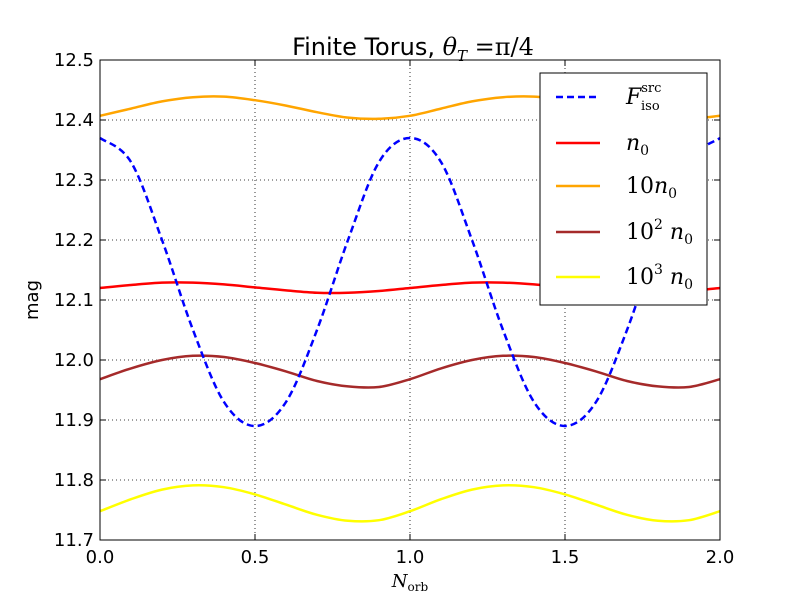  What do you see at coordinates (74, 480) in the screenshot?
I see `y-tick-label: 11.8` at bounding box center [74, 480].